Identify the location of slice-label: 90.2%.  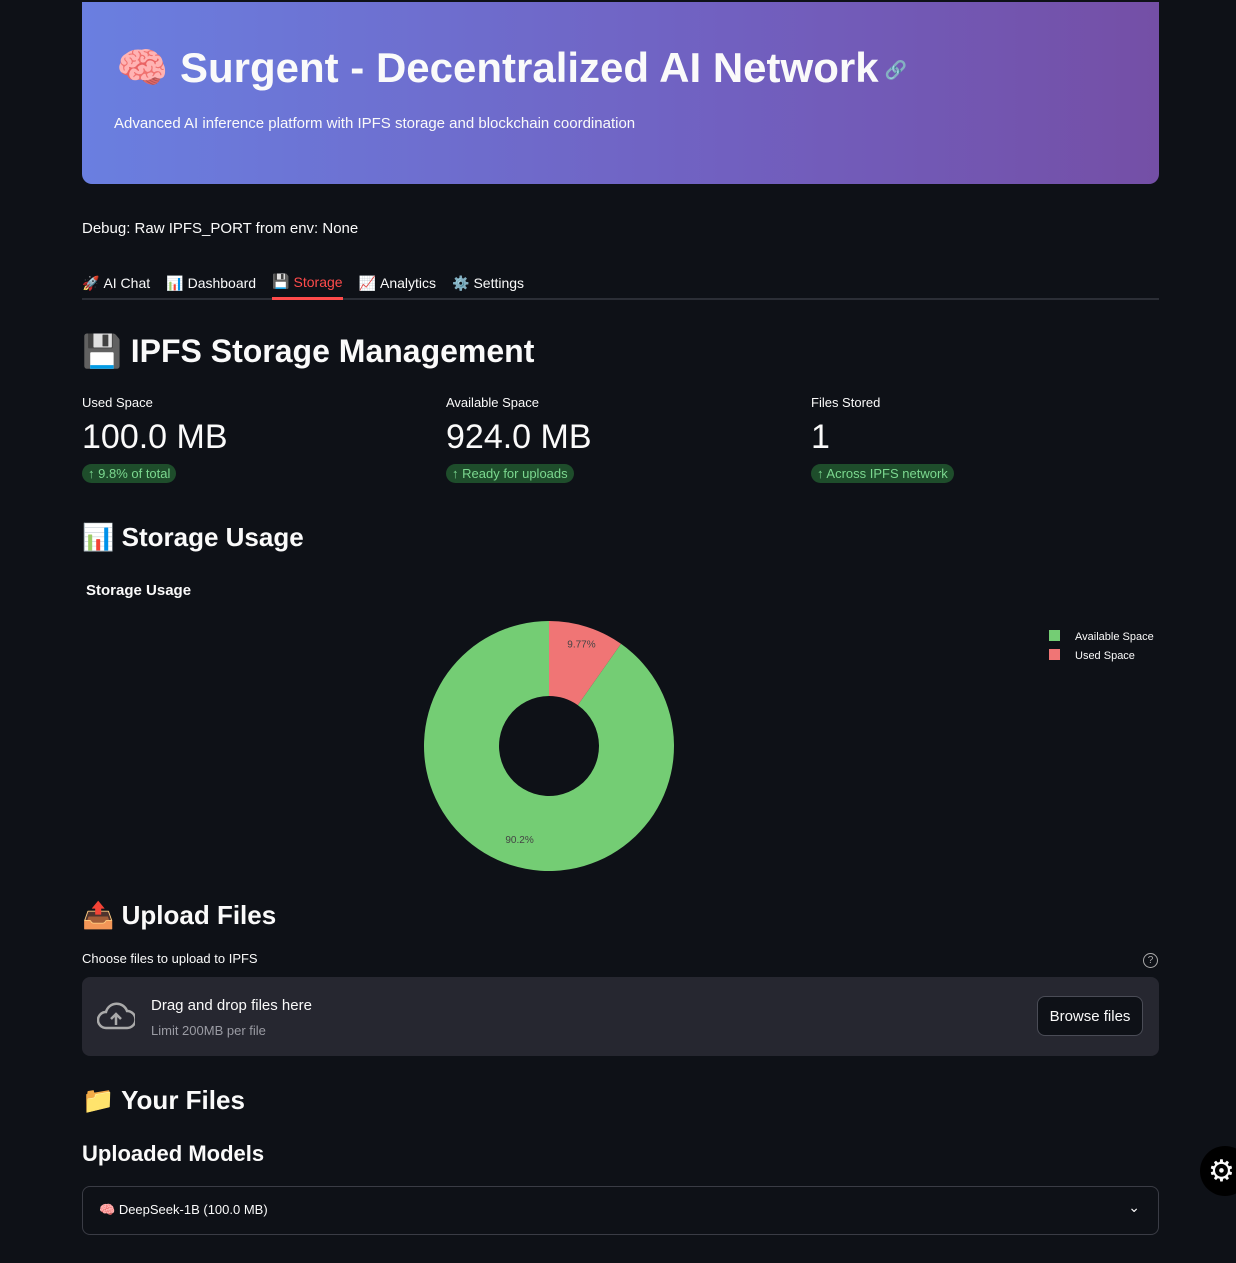
(519, 840).